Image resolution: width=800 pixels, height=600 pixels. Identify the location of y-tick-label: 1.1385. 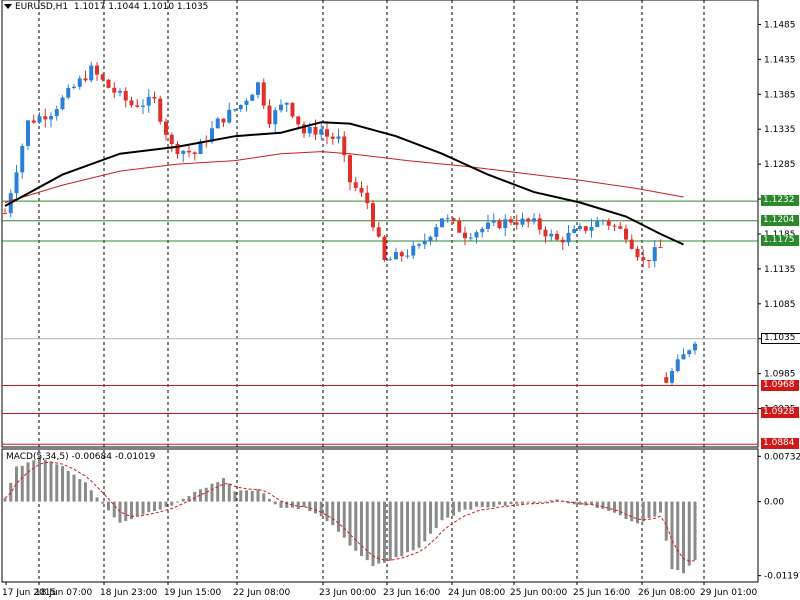
(780, 95).